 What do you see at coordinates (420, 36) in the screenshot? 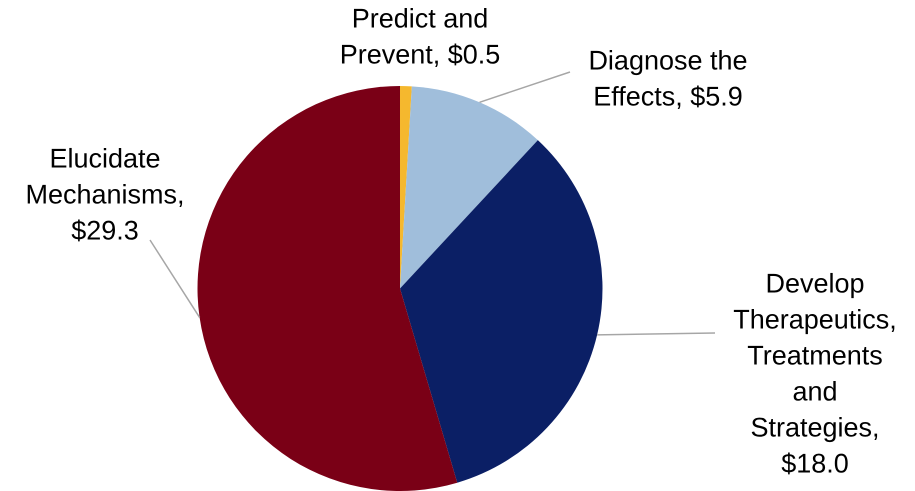
I see `slice-label: Predict and Prevent, $0.5` at bounding box center [420, 36].